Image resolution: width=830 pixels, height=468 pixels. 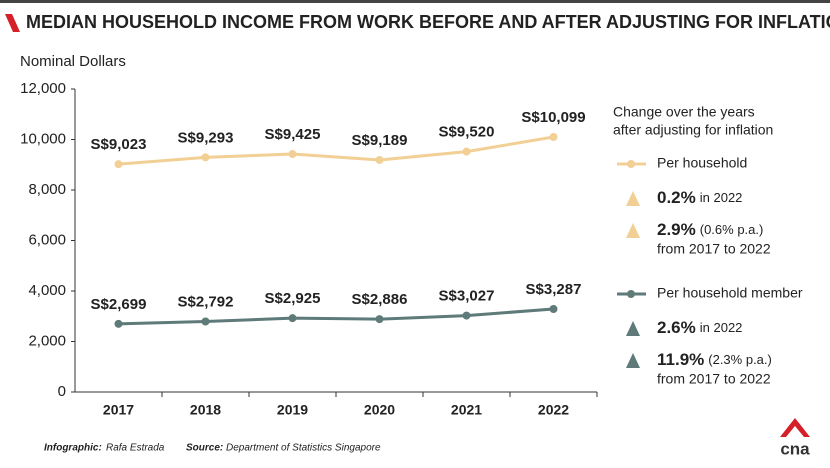 I want to click on y-tick-label: 2,000, so click(x=47, y=340).